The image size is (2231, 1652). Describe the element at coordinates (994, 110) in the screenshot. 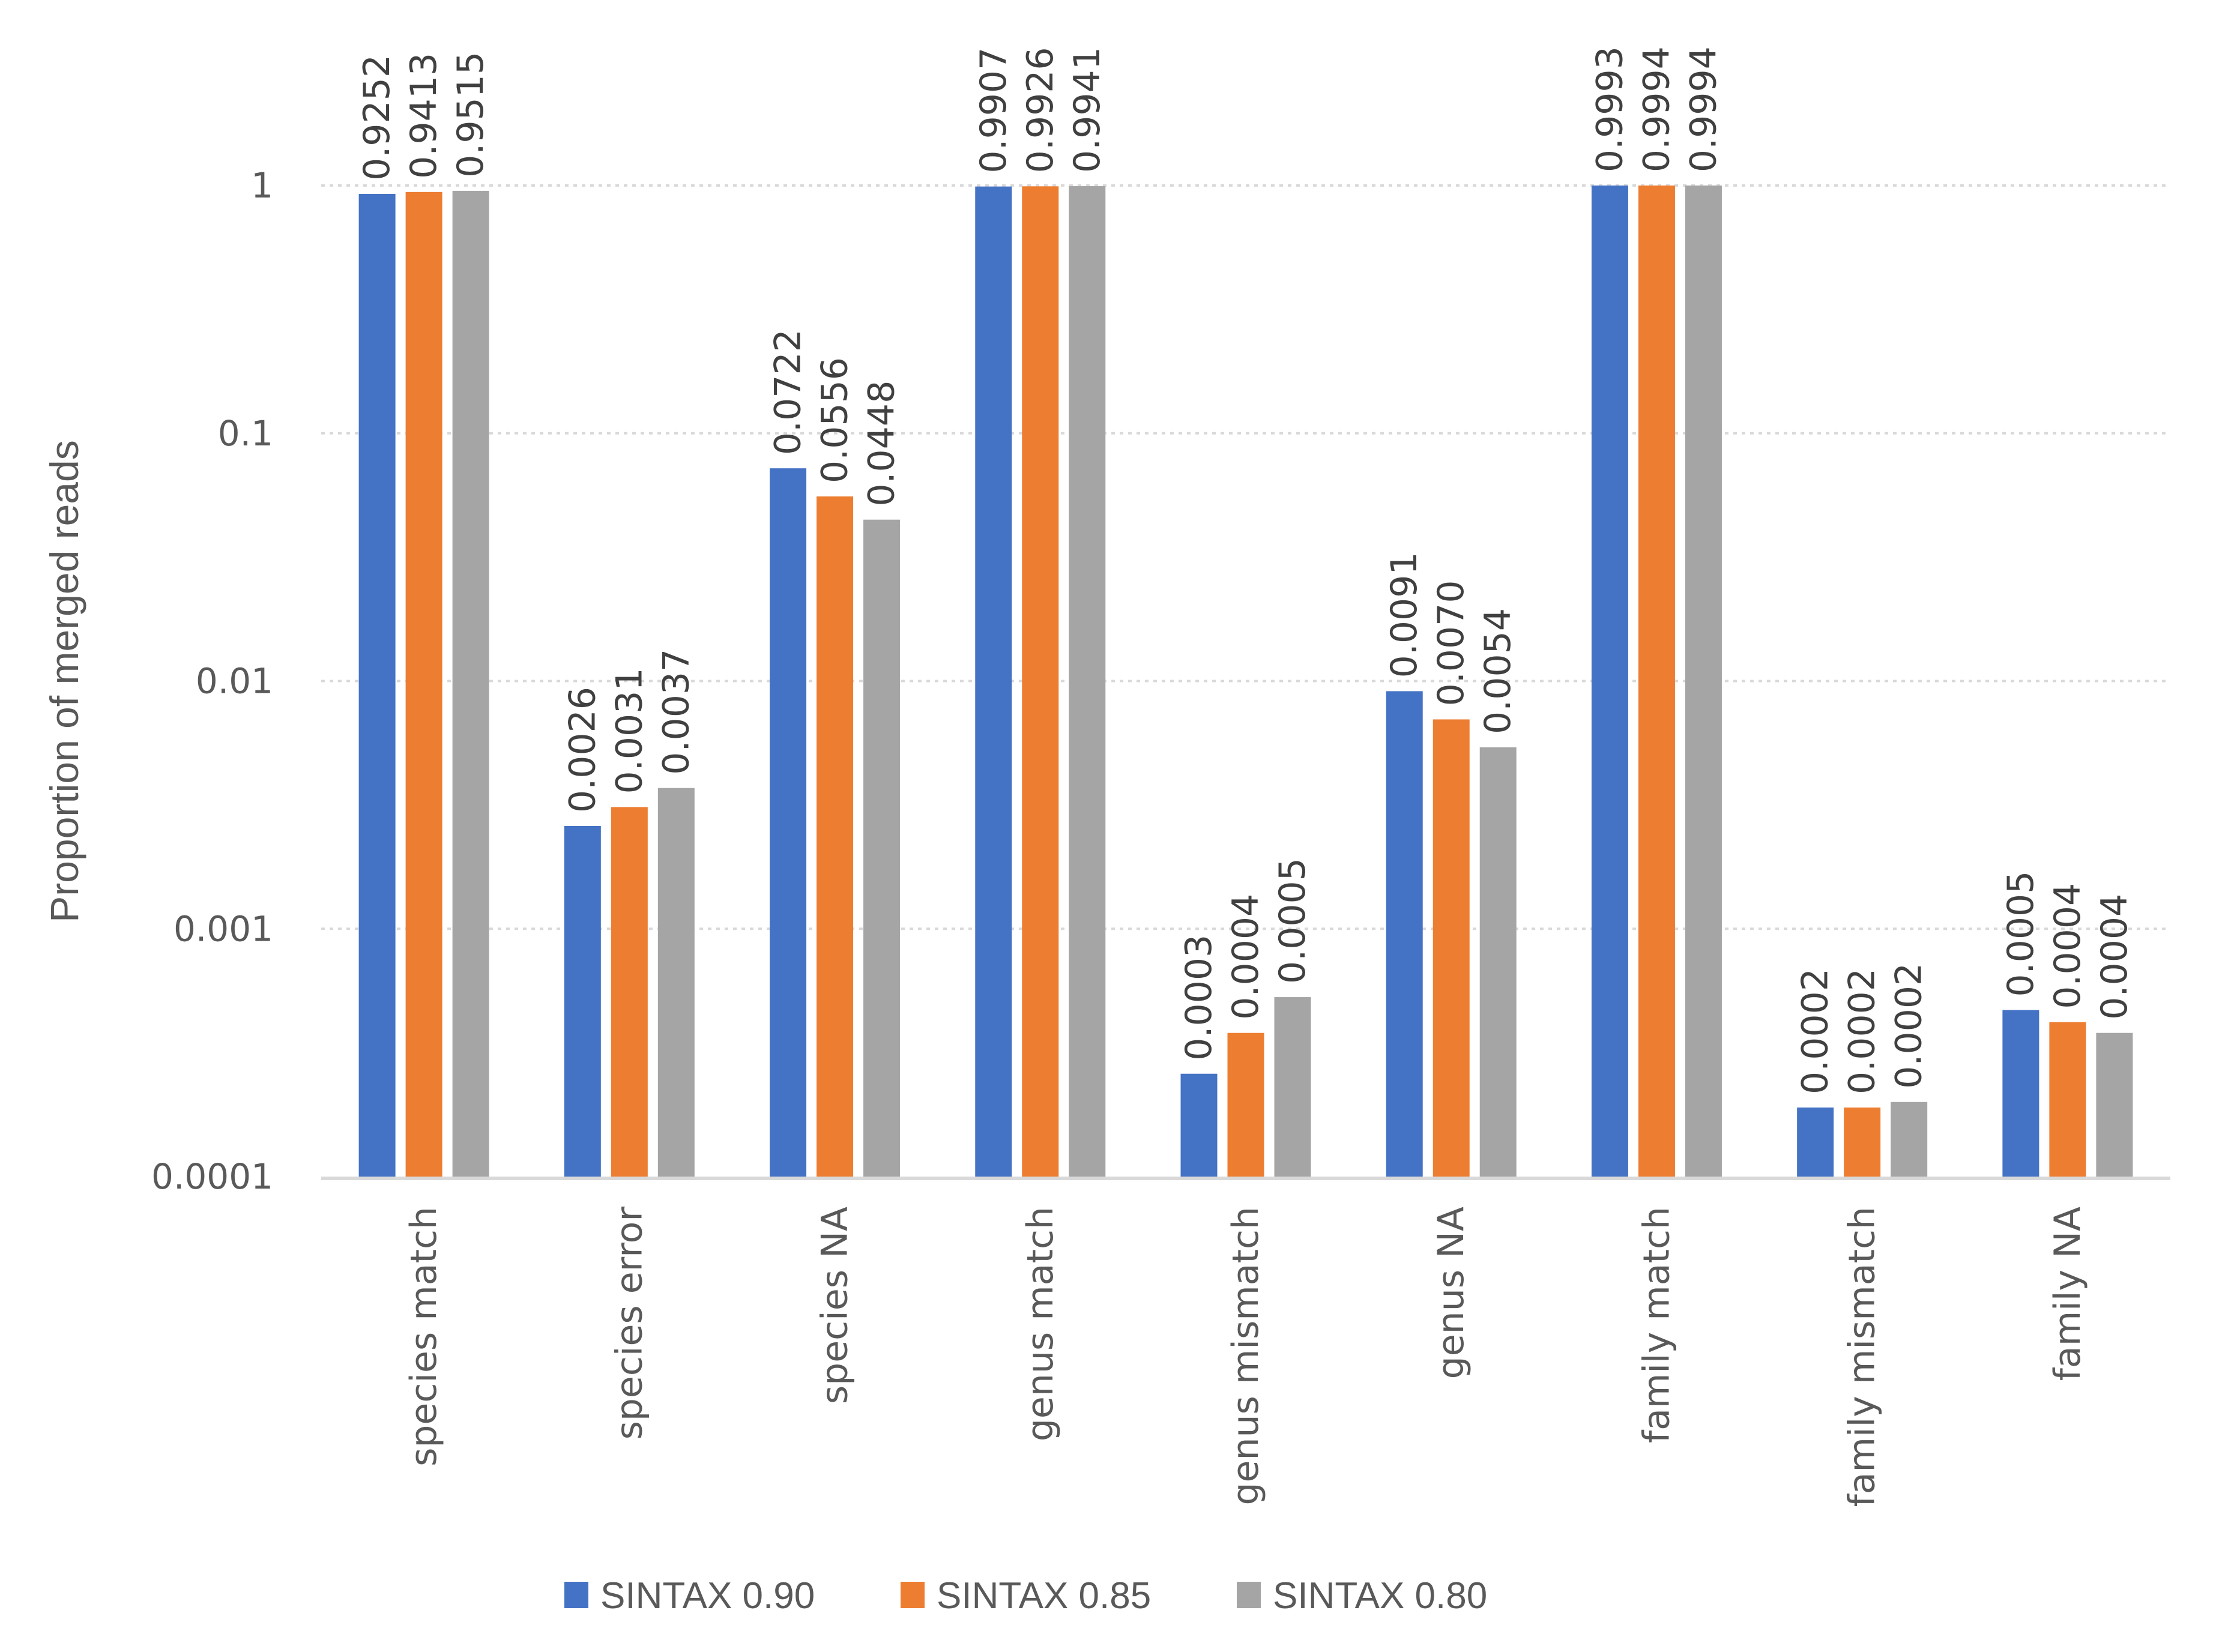

I see `data-label: 0.9907` at that location.